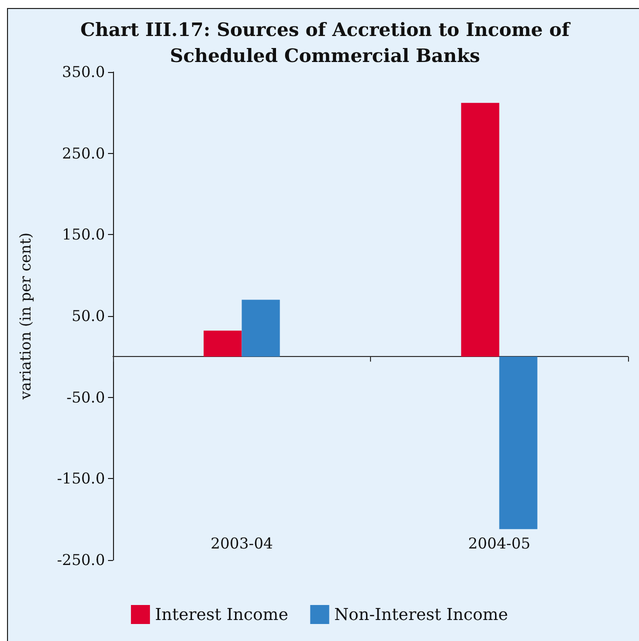  What do you see at coordinates (241, 543) in the screenshot?
I see `x-tick-label: 2003-04` at bounding box center [241, 543].